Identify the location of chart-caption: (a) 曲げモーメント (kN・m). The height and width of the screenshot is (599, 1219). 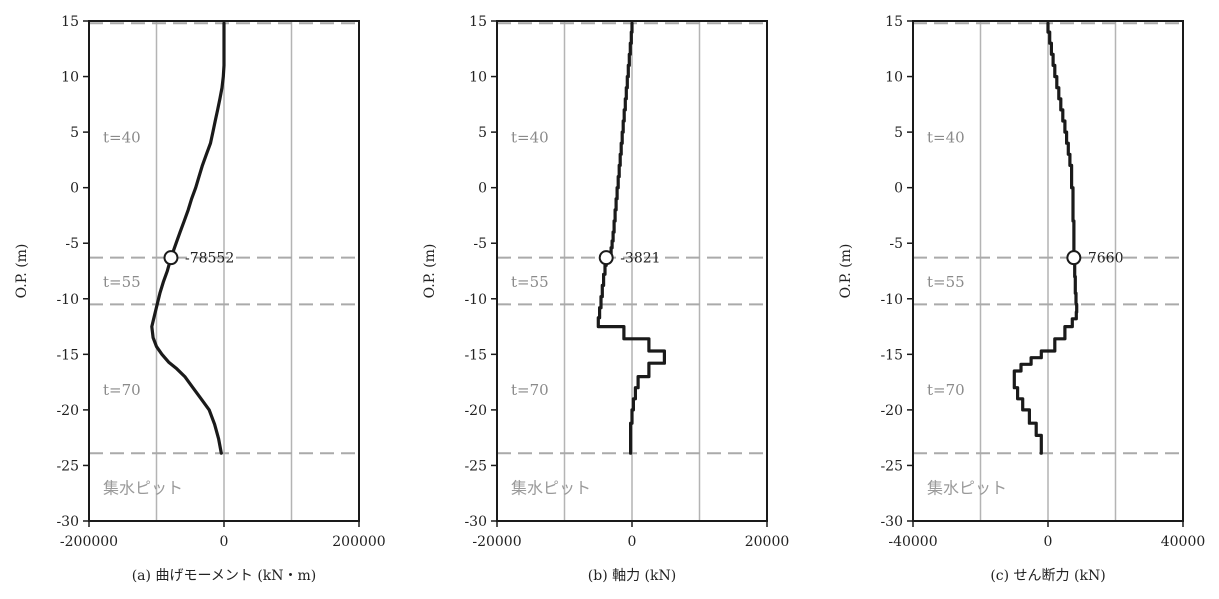
(224, 576).